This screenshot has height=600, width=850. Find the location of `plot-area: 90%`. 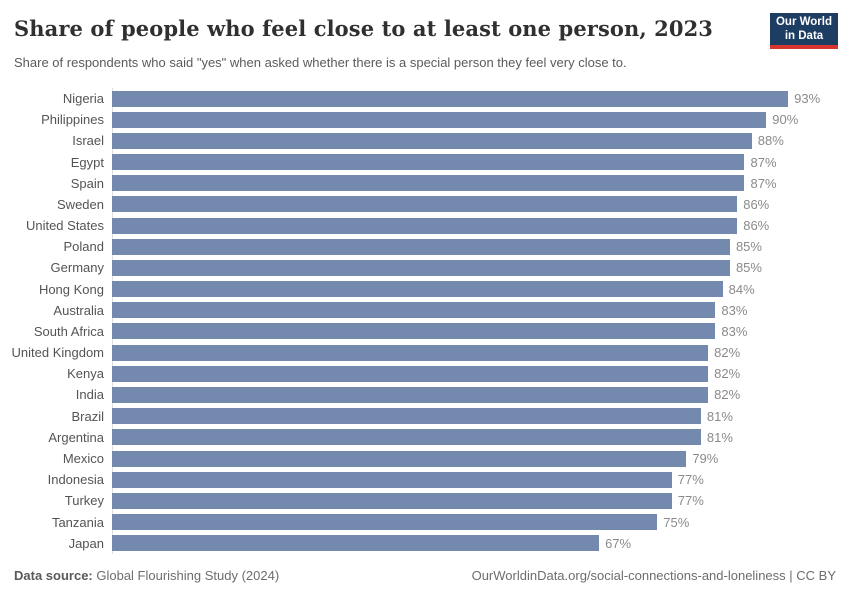

plot-area: 90% is located at coordinates (475, 119).